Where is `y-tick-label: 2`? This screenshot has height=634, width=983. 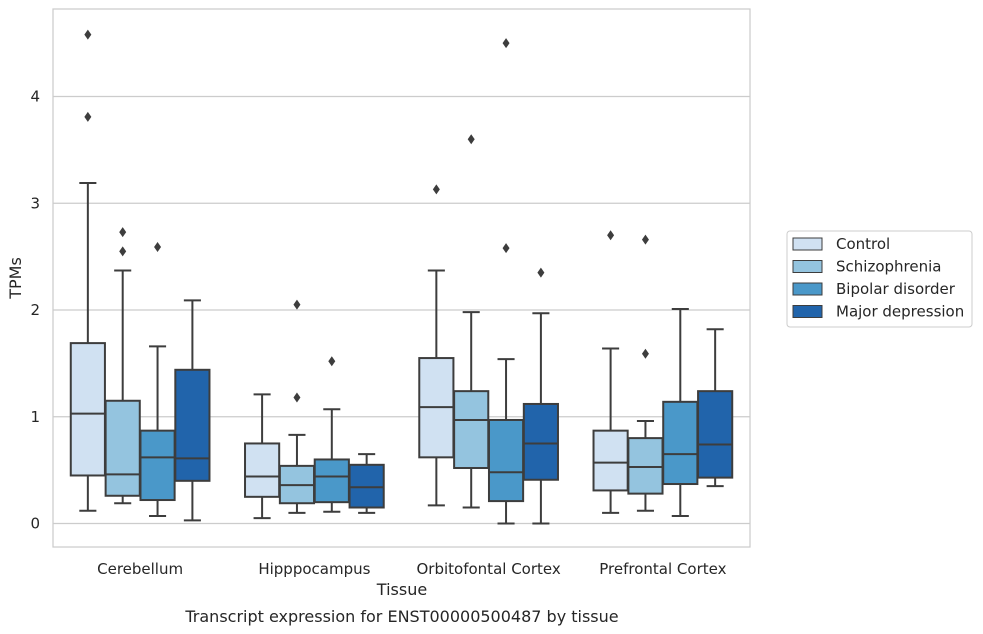 y-tick-label: 2 is located at coordinates (35, 310).